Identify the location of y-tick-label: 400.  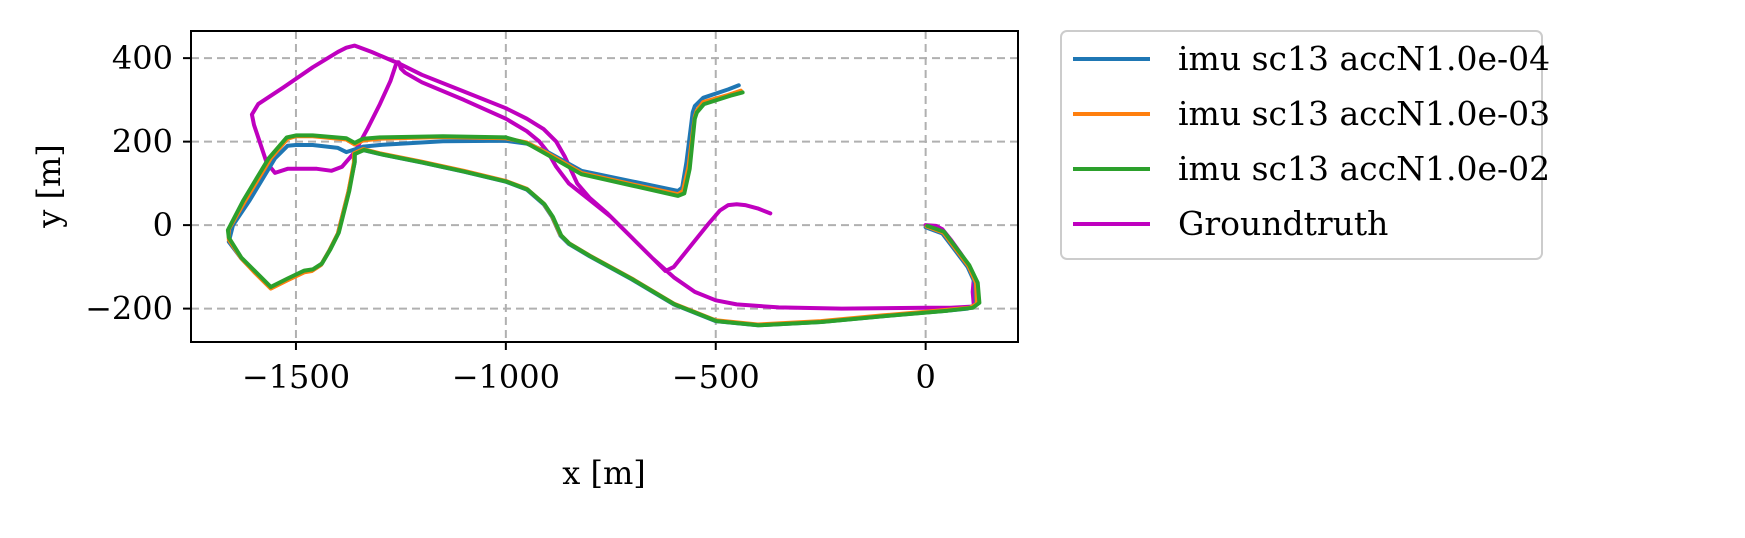
(142, 58).